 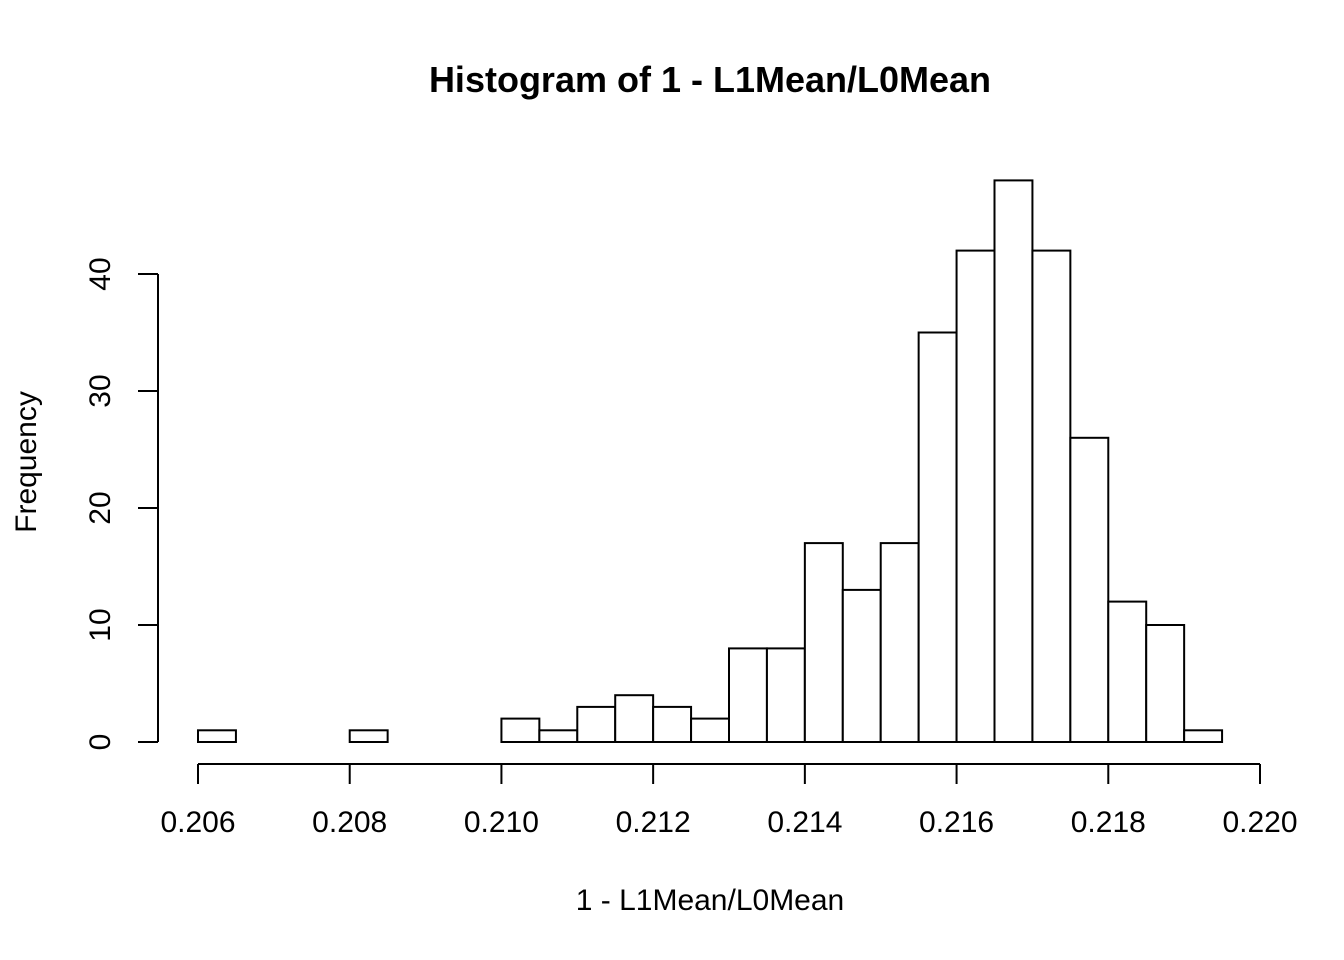 What do you see at coordinates (100, 273) in the screenshot?
I see `y-tick-label: 40` at bounding box center [100, 273].